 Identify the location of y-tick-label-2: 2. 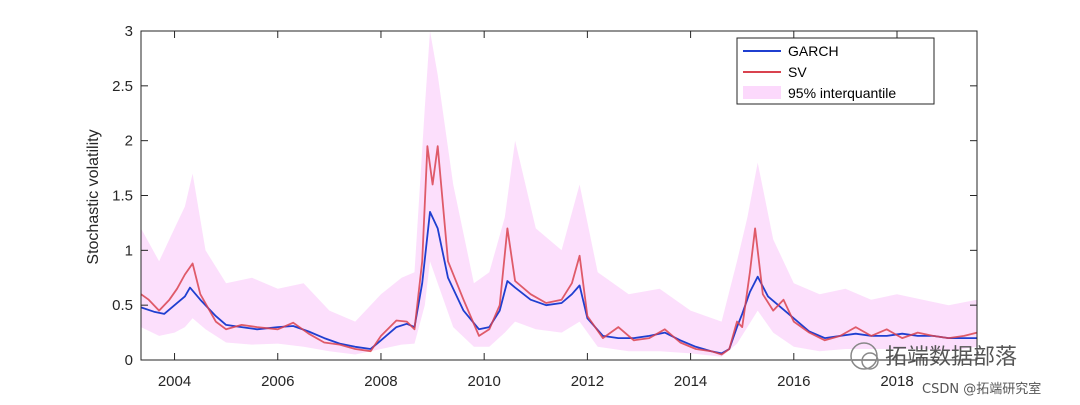
(129, 141).